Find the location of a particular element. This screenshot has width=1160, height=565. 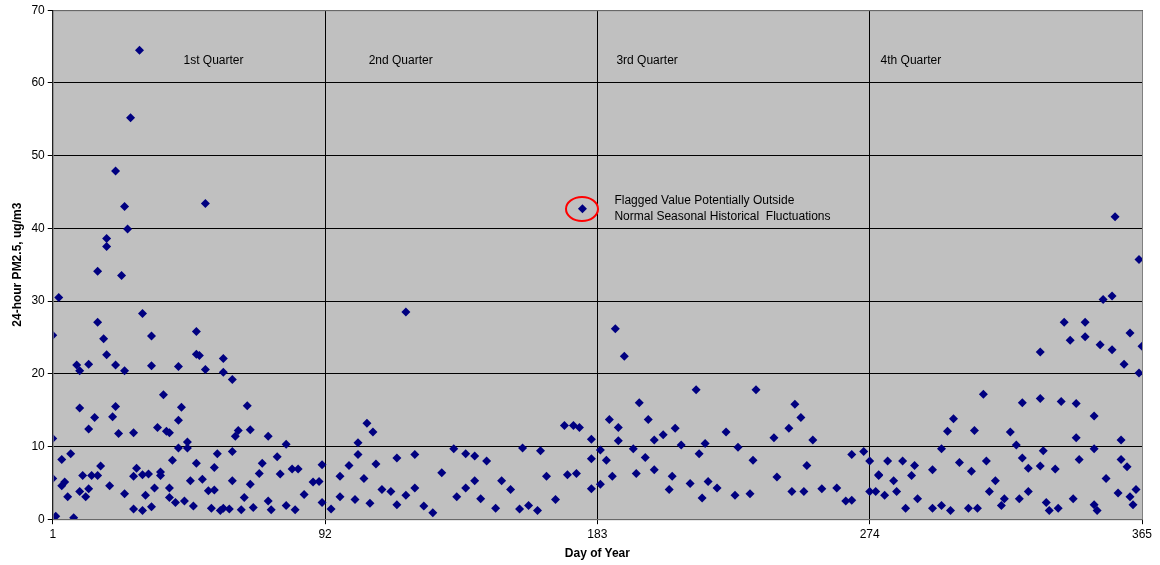

y-tick-label: 60 is located at coordinates (38, 82).